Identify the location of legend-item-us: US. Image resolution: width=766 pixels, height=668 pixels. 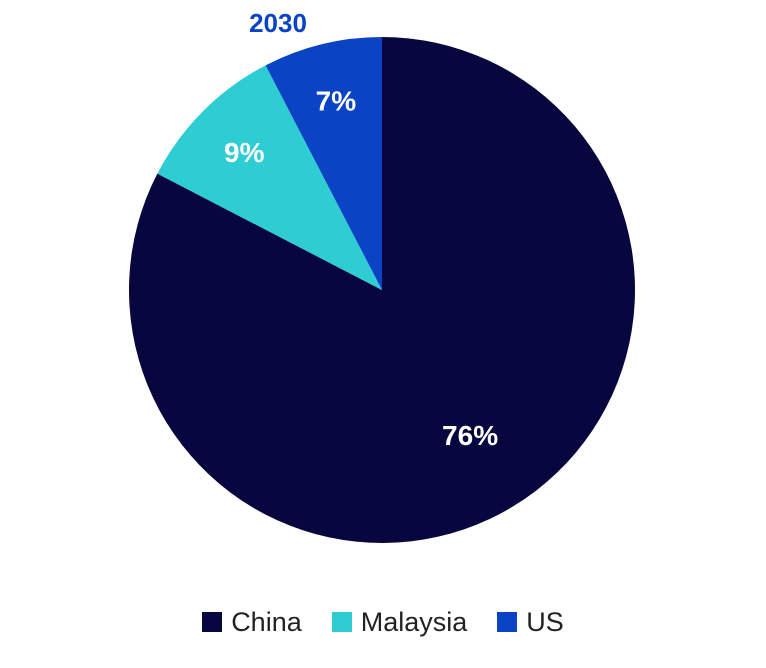
(530, 622).